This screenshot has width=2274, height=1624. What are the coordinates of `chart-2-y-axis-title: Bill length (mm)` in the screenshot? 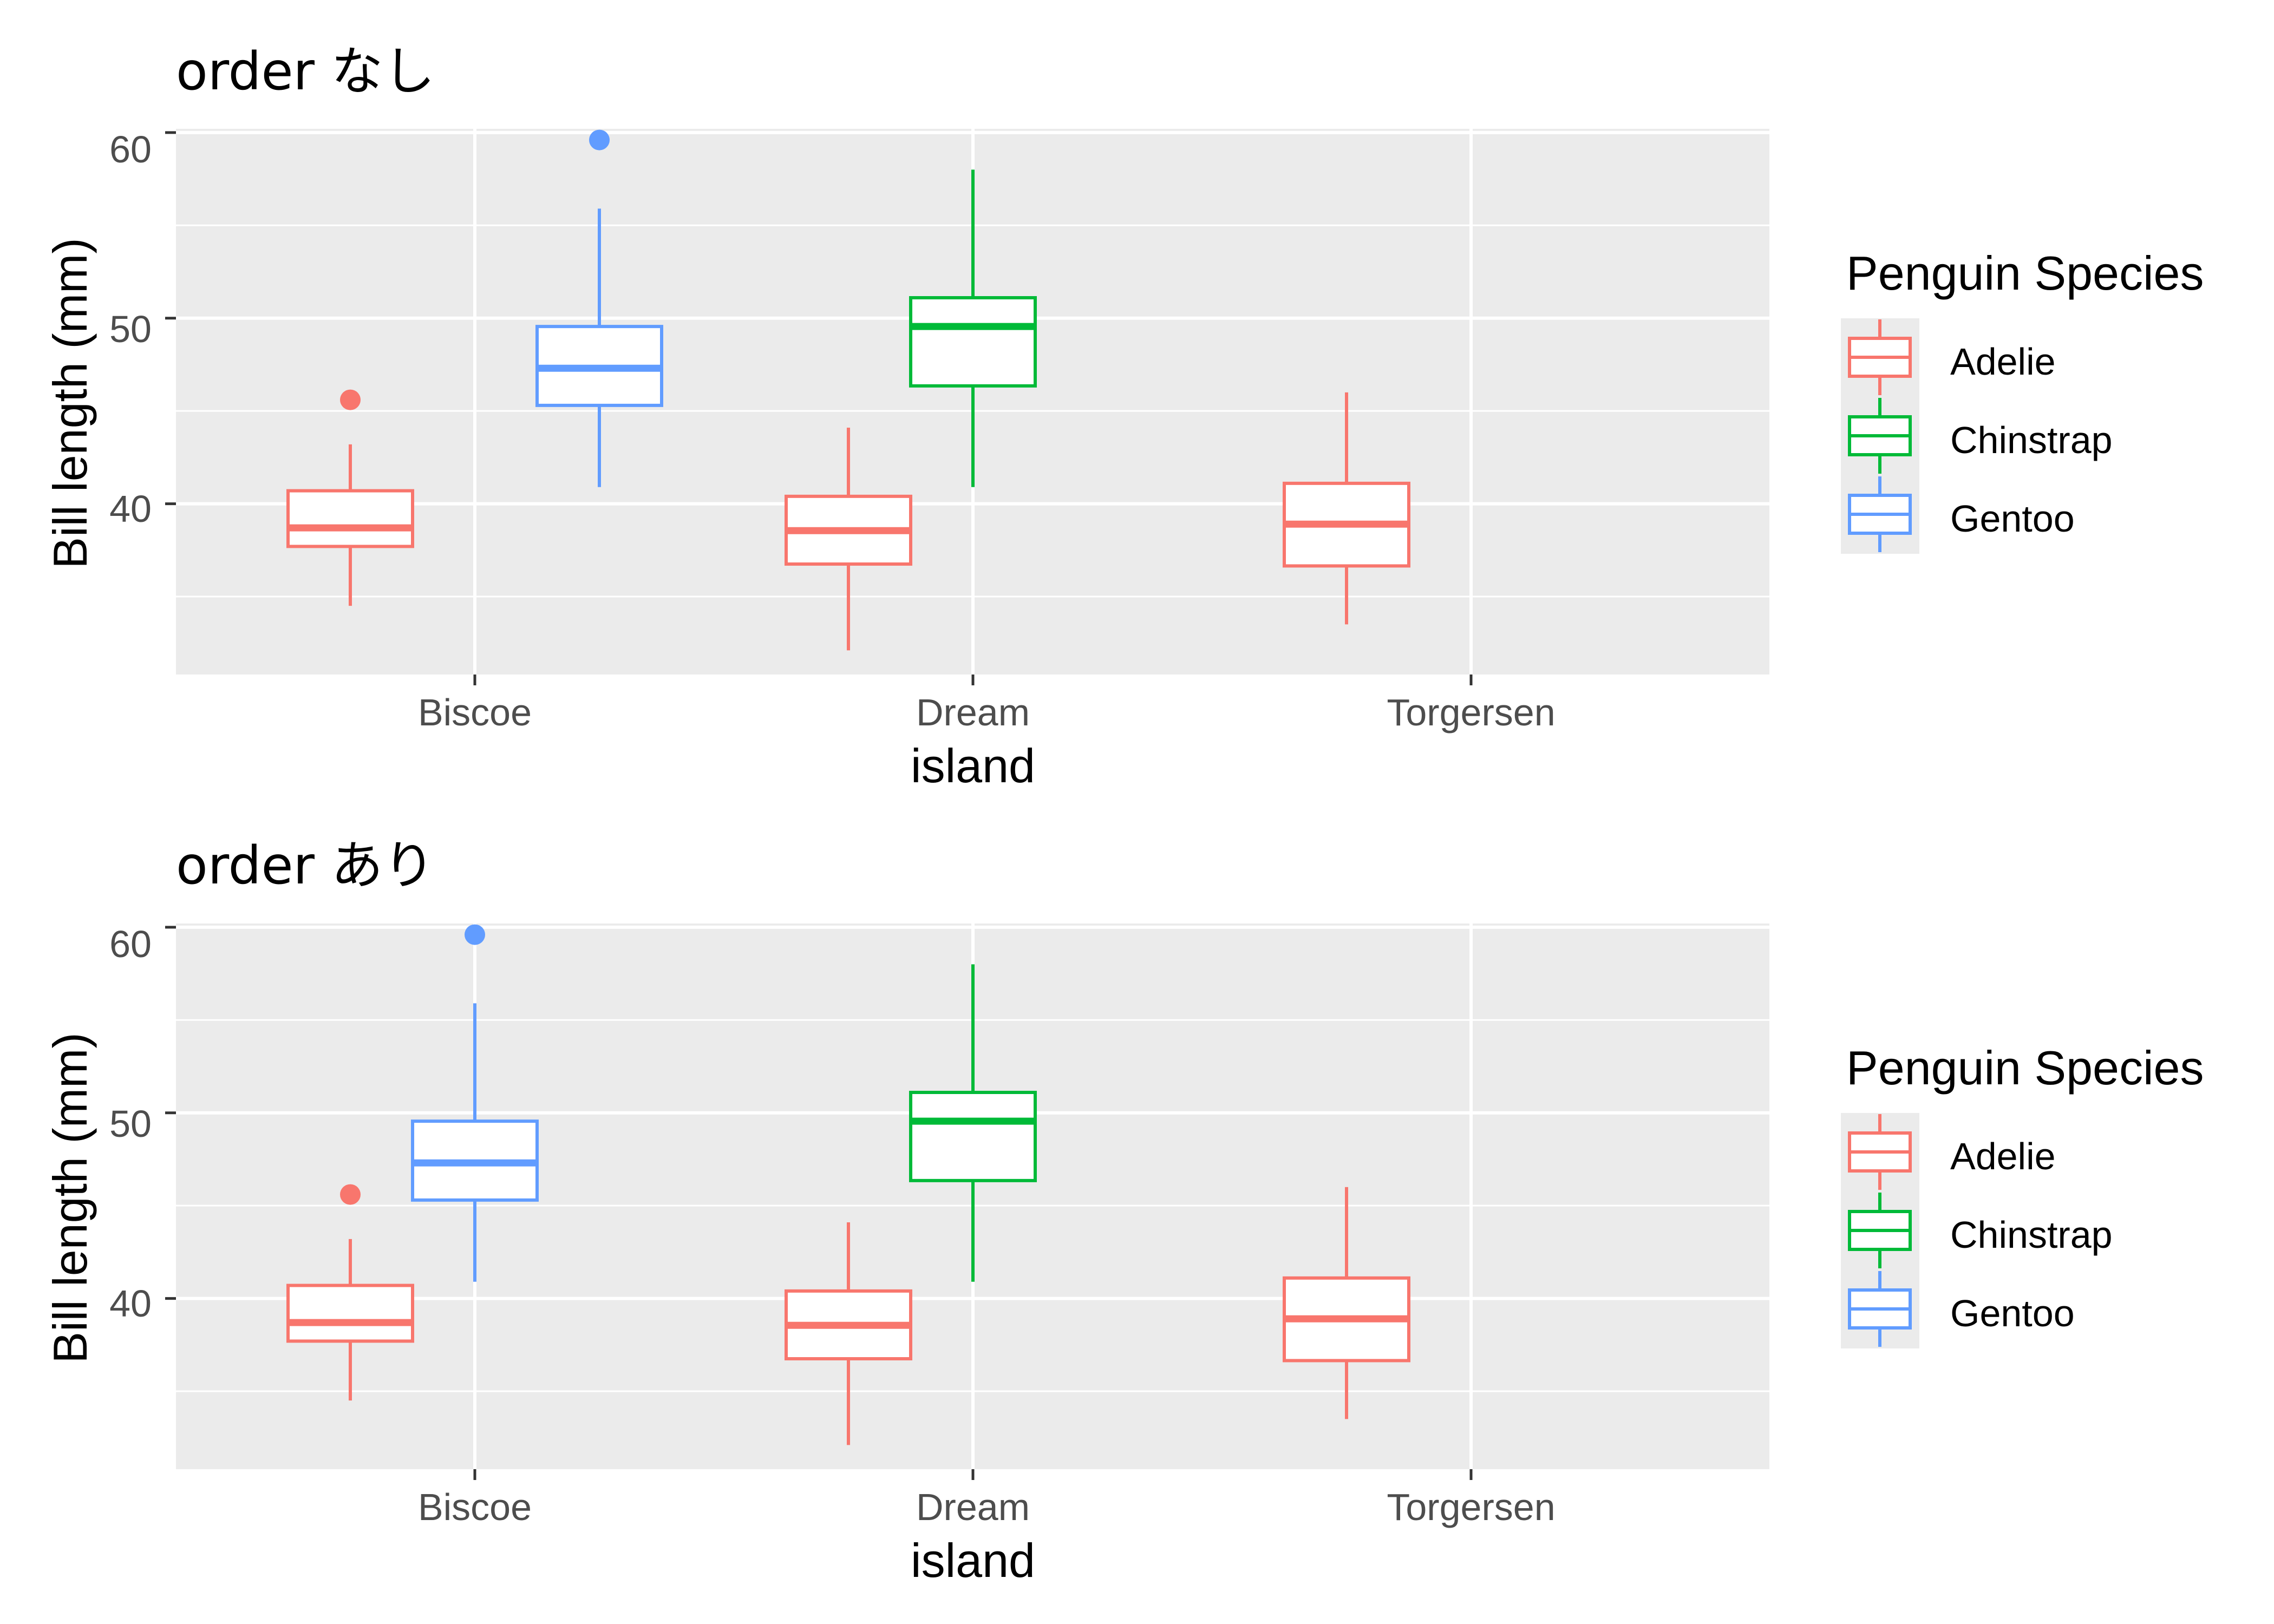 It's located at (70, 1197).